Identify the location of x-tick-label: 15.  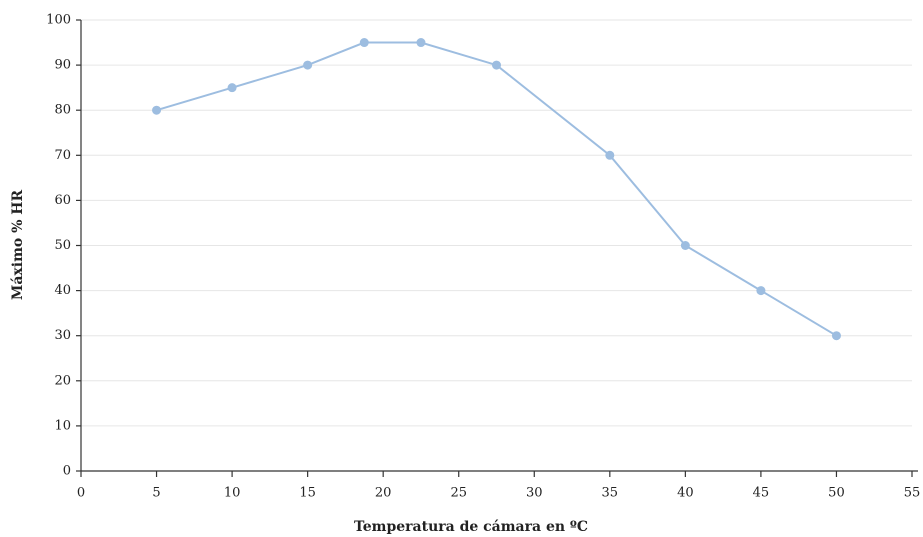
(307, 493).